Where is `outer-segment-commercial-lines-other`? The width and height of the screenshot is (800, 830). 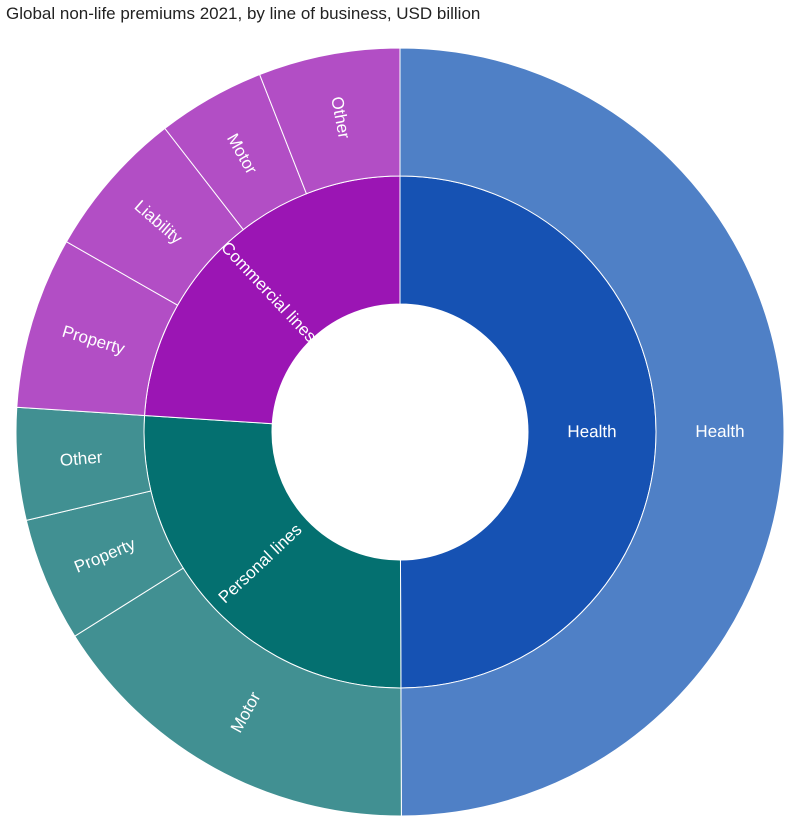 outer-segment-commercial-lines-other is located at coordinates (330, 121).